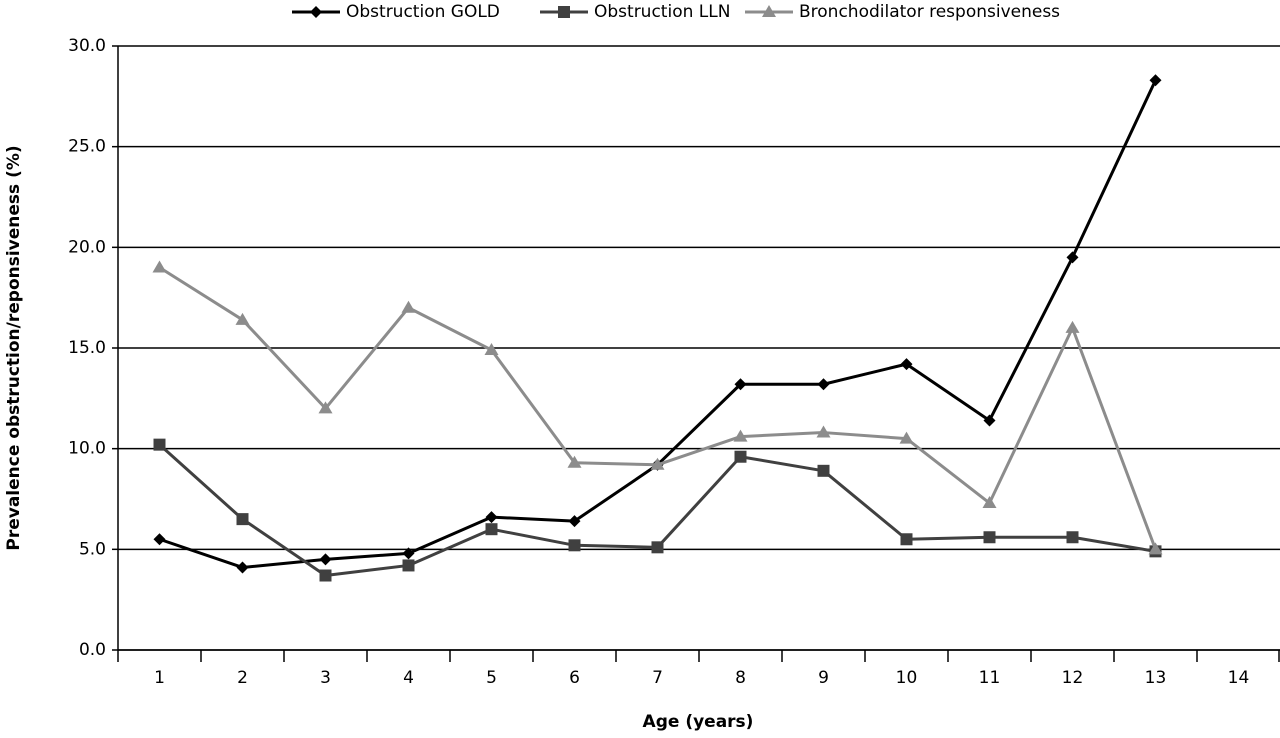 This screenshot has height=738, width=1280. I want to click on x-tick-label: 14, so click(1239, 678).